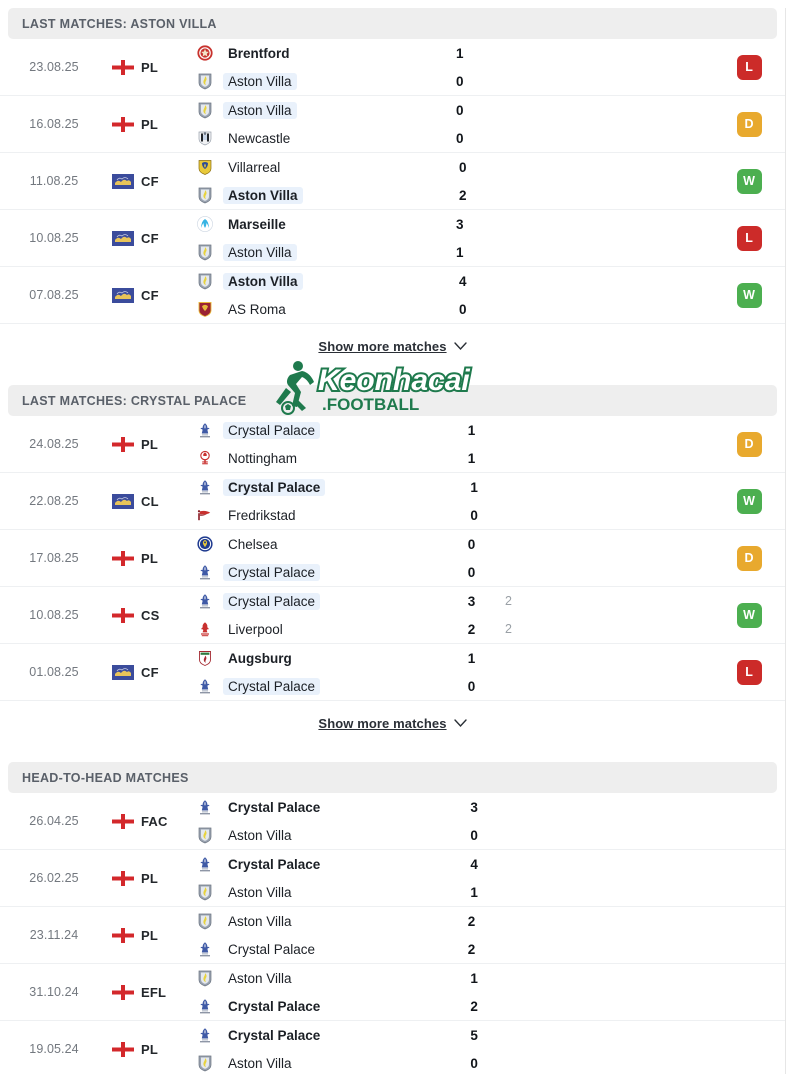  What do you see at coordinates (392, 878) in the screenshot?
I see `match-row: 26.02.25 PL Crystal Palace A` at bounding box center [392, 878].